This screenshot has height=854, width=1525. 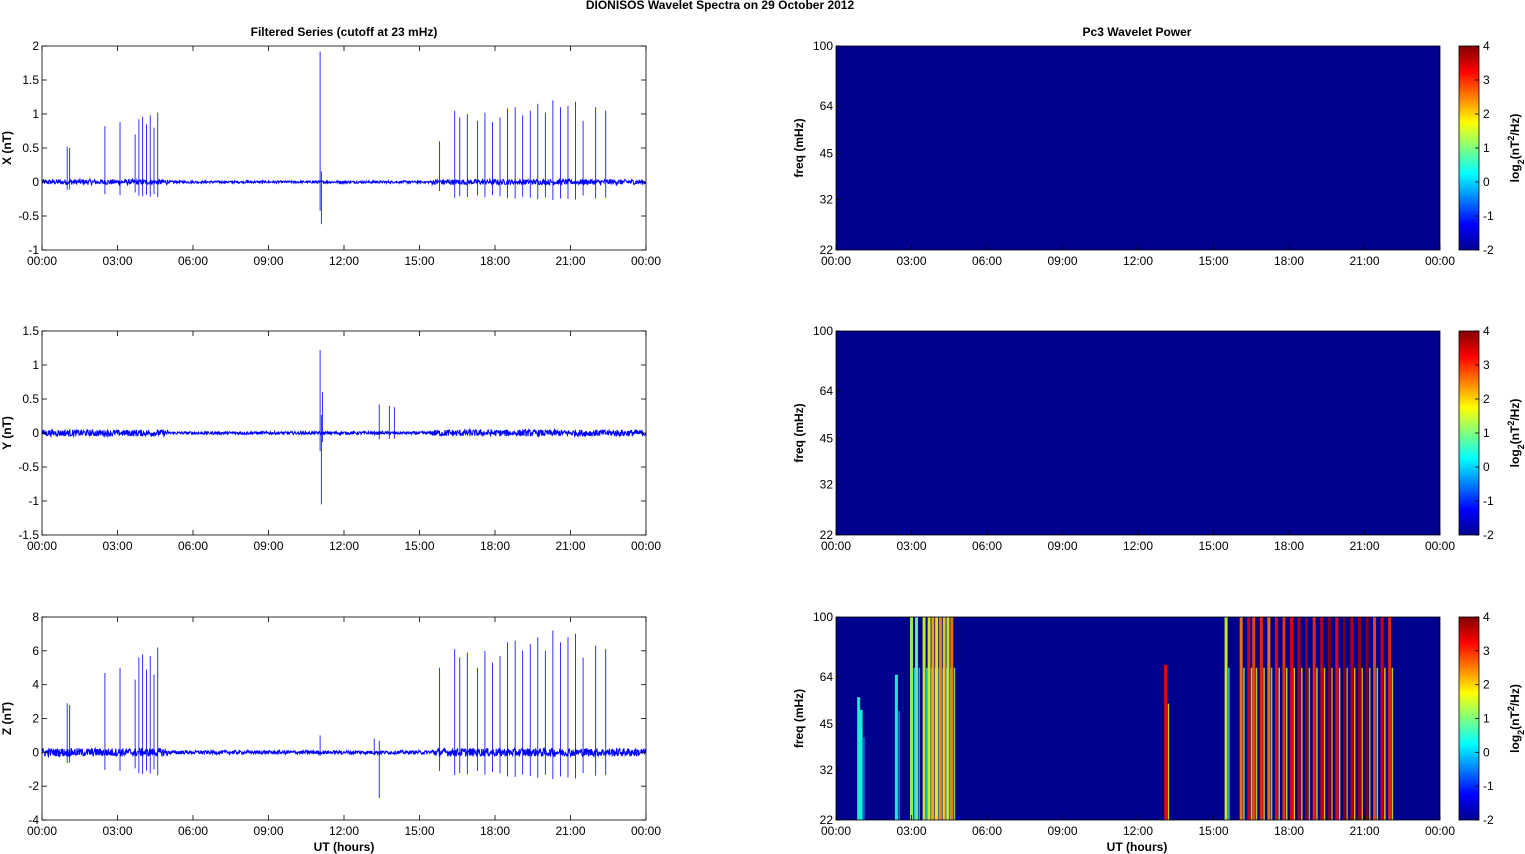 What do you see at coordinates (1515, 718) in the screenshot?
I see `power-z-cbar-title: log2(nT2/Hz)` at bounding box center [1515, 718].